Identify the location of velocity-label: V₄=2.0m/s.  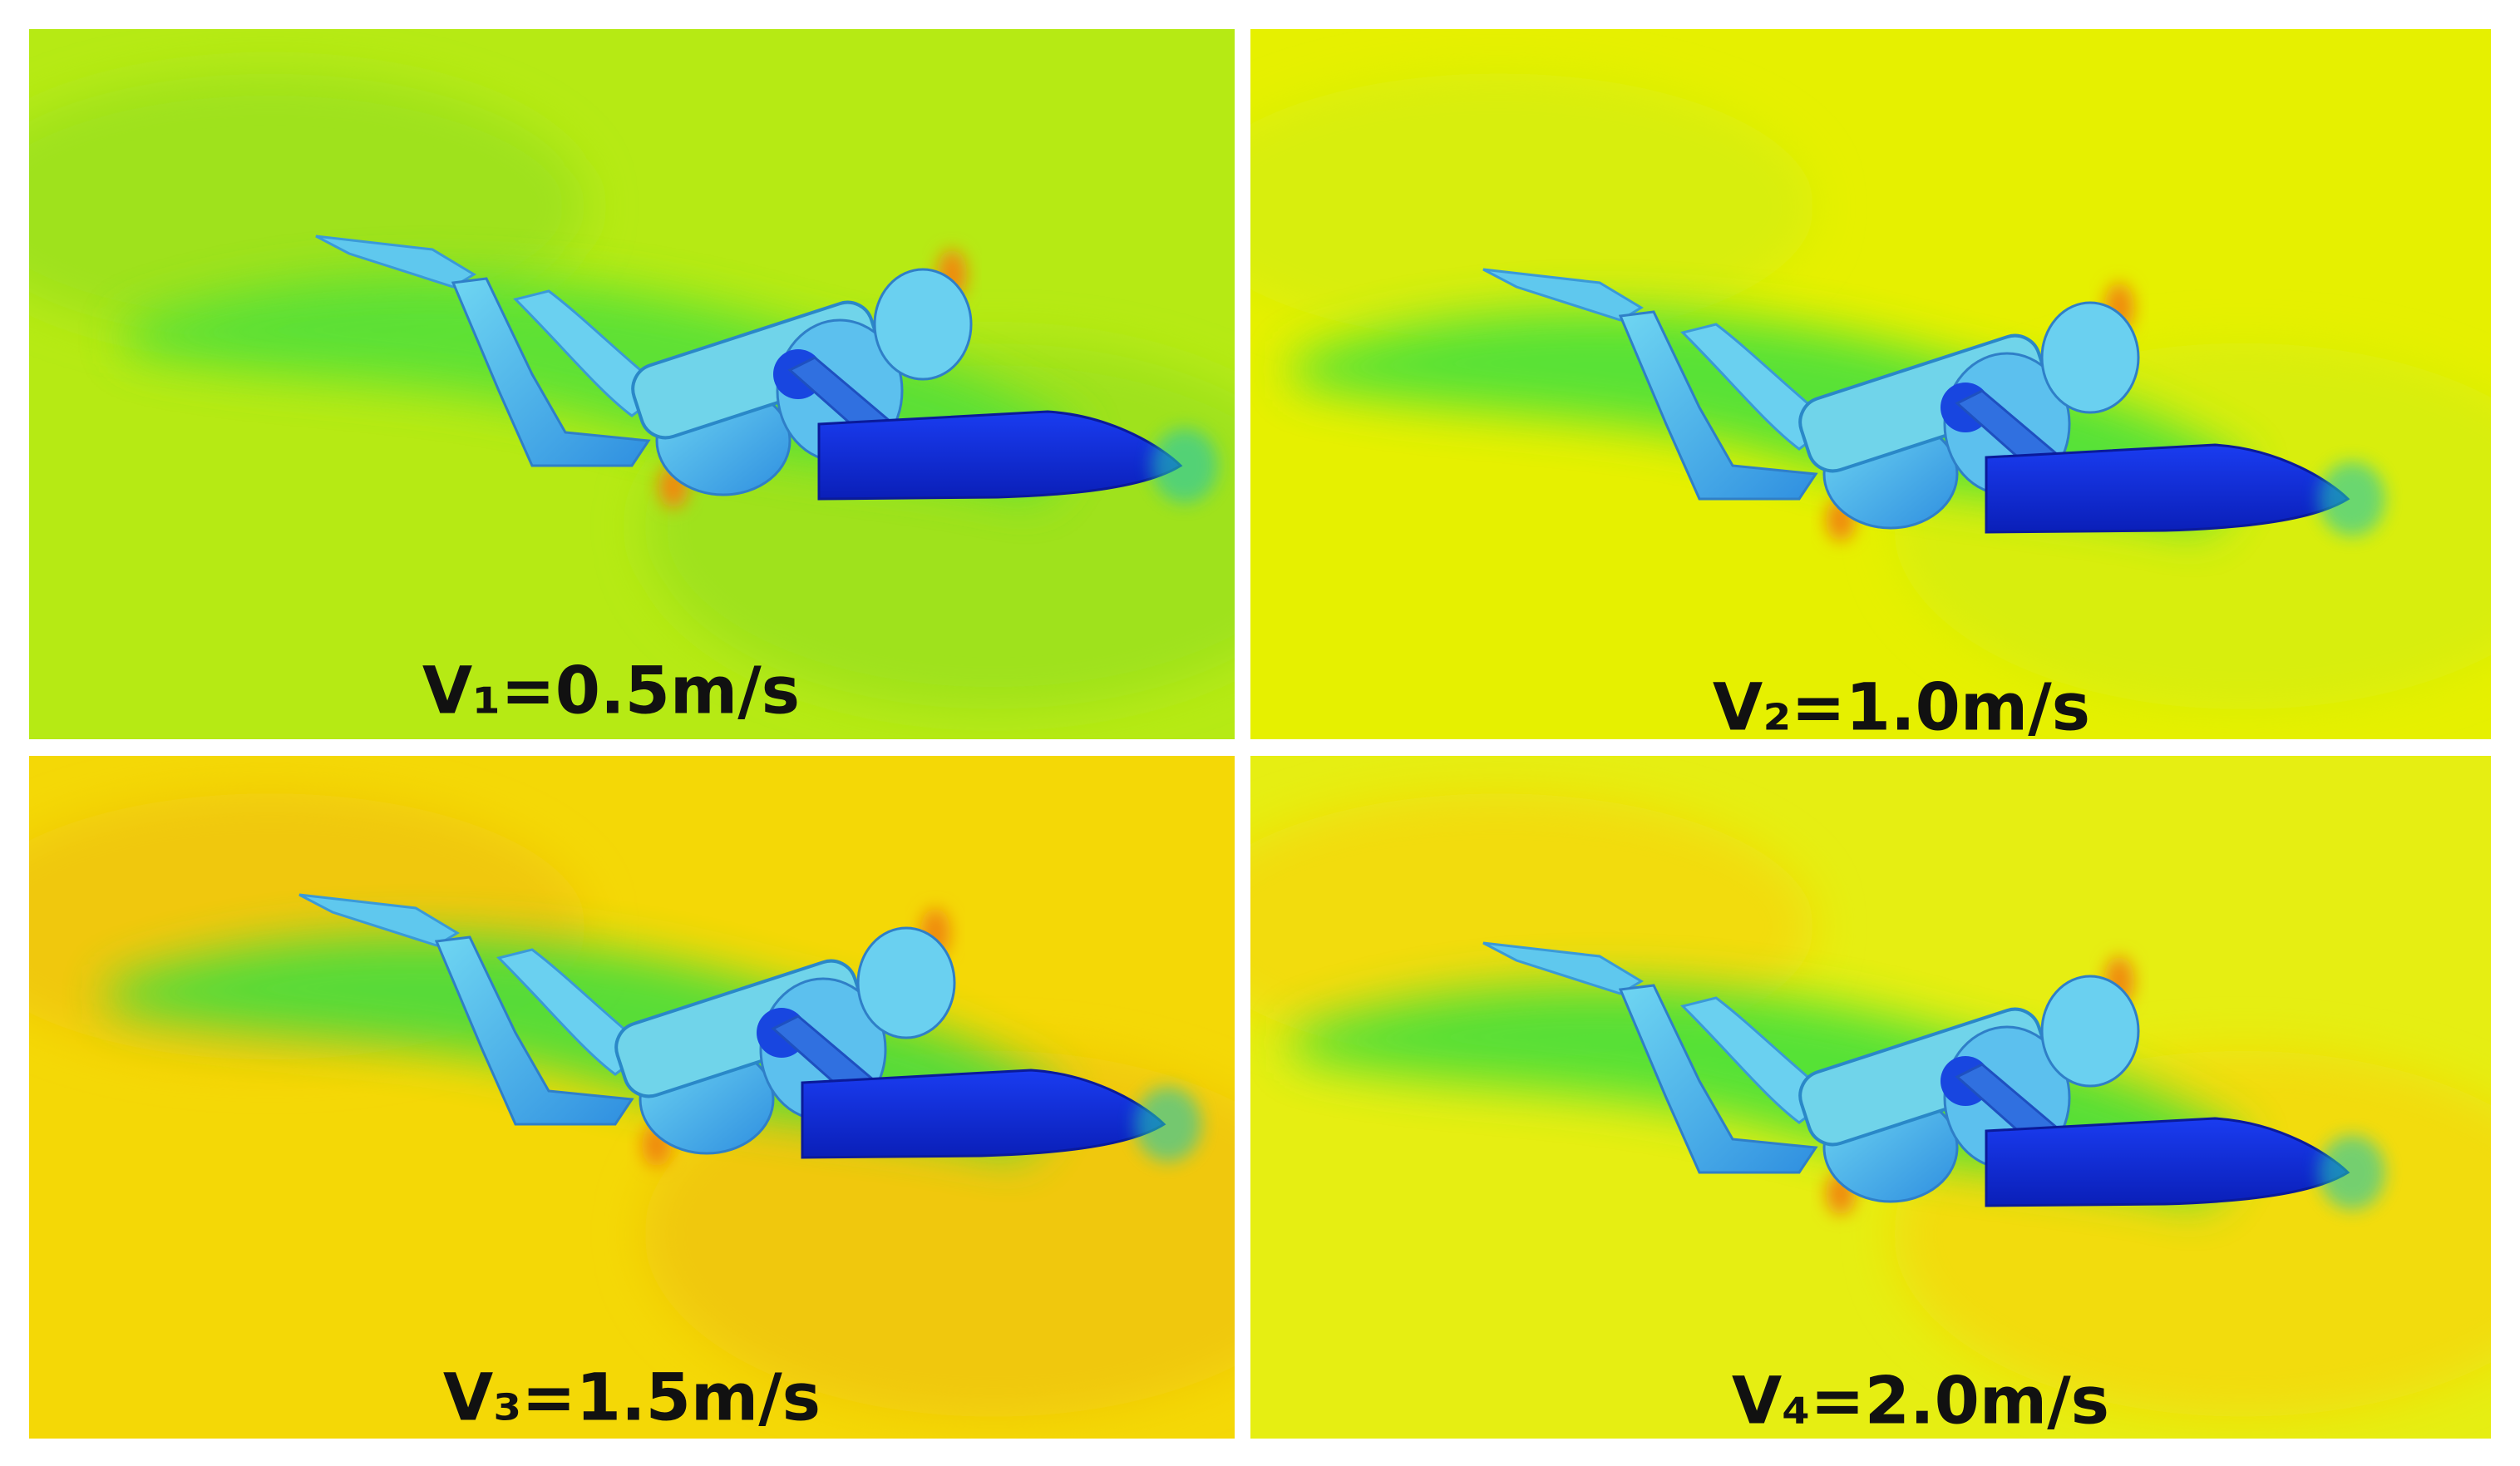
(1921, 1401).